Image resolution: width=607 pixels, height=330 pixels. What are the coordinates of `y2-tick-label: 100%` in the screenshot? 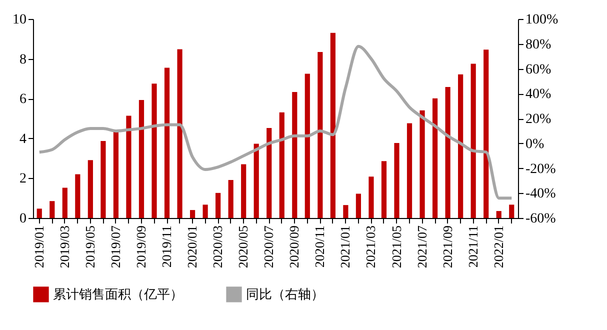 It's located at (542, 20).